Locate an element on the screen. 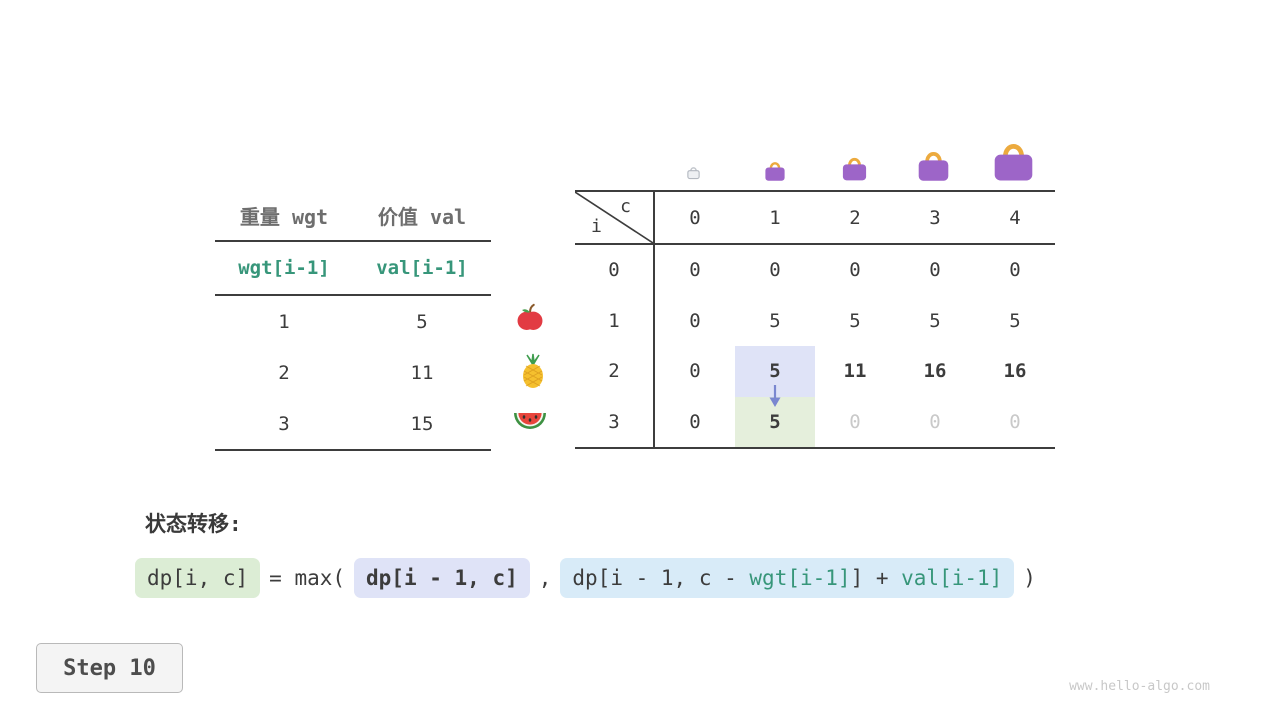 The height and width of the screenshot is (720, 1280). formula-take-val: val[i-1] is located at coordinates (952, 578).